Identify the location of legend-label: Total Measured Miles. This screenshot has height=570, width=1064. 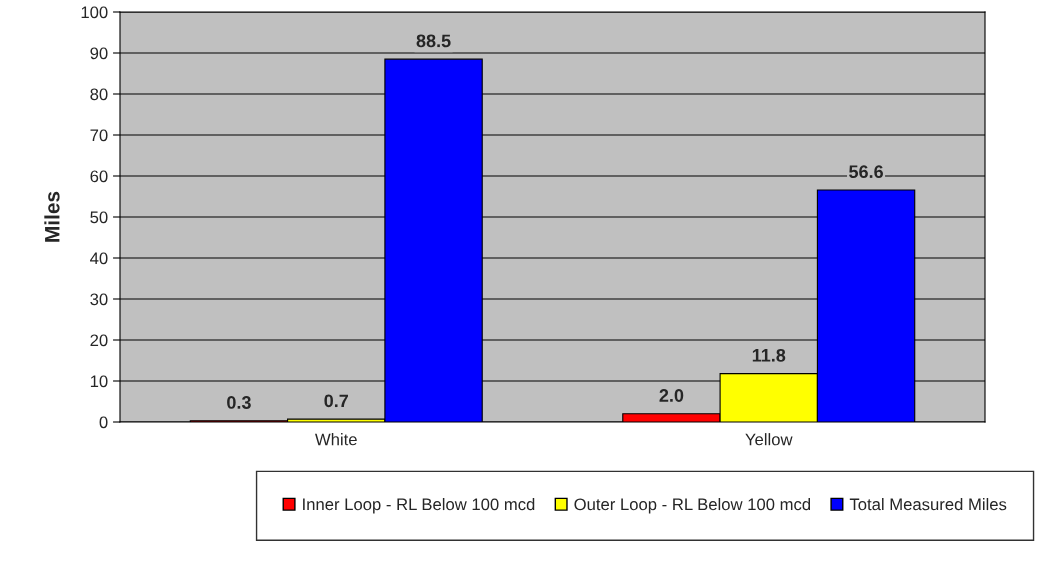
(928, 504).